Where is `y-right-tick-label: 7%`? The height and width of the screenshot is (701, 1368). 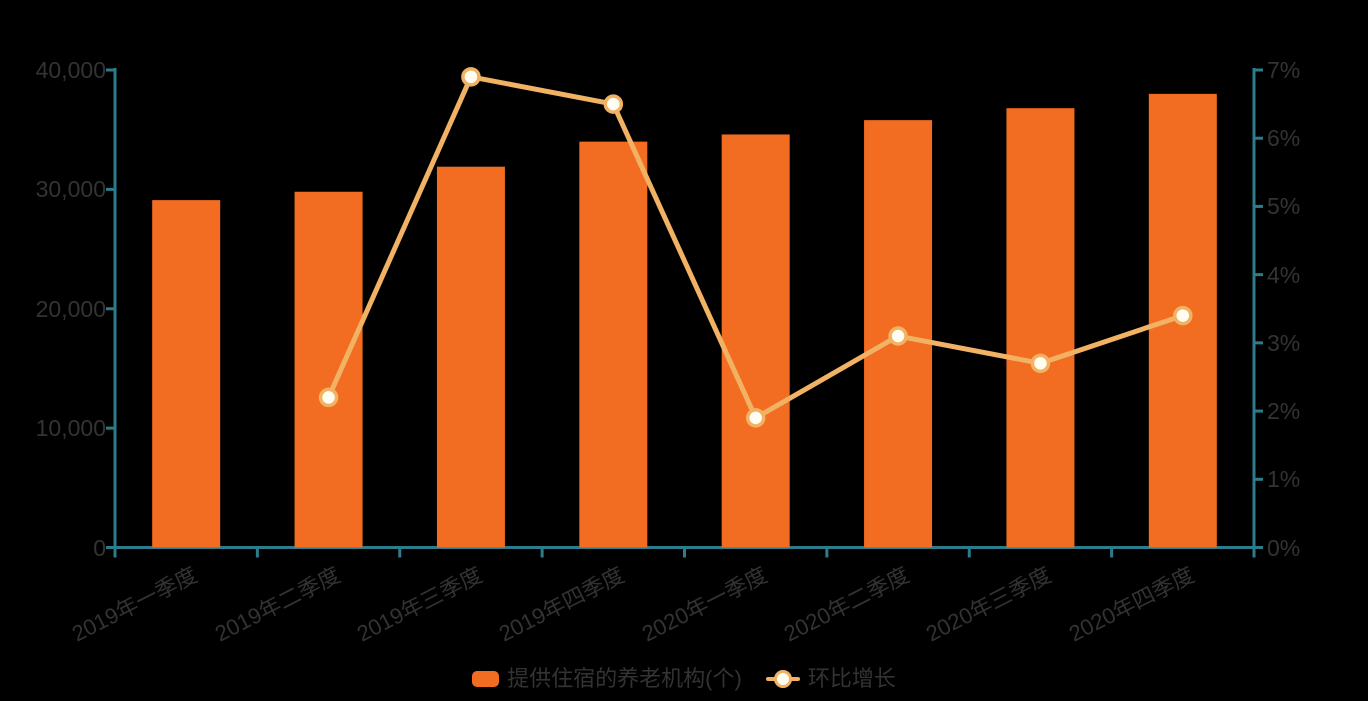
y-right-tick-label: 7% is located at coordinates (1284, 70).